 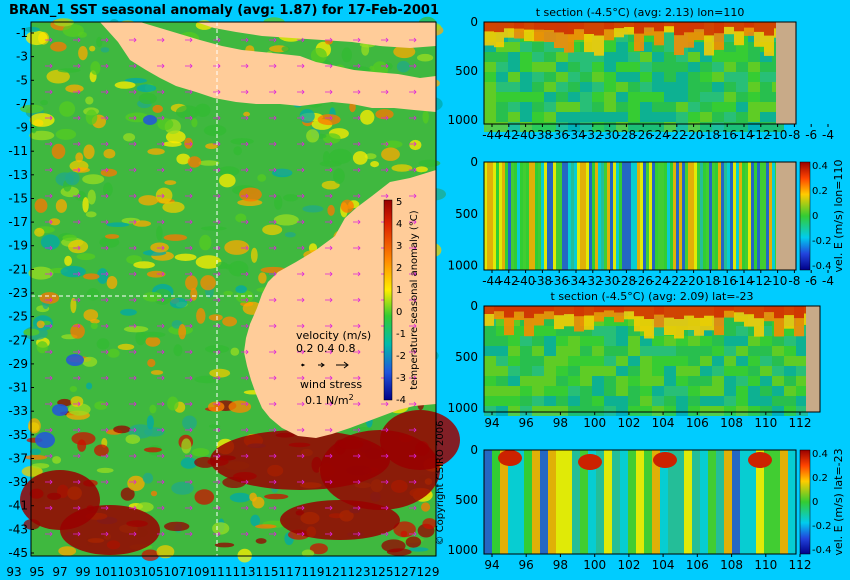 I want to click on section-x-tick: 108, so click(x=731, y=423).